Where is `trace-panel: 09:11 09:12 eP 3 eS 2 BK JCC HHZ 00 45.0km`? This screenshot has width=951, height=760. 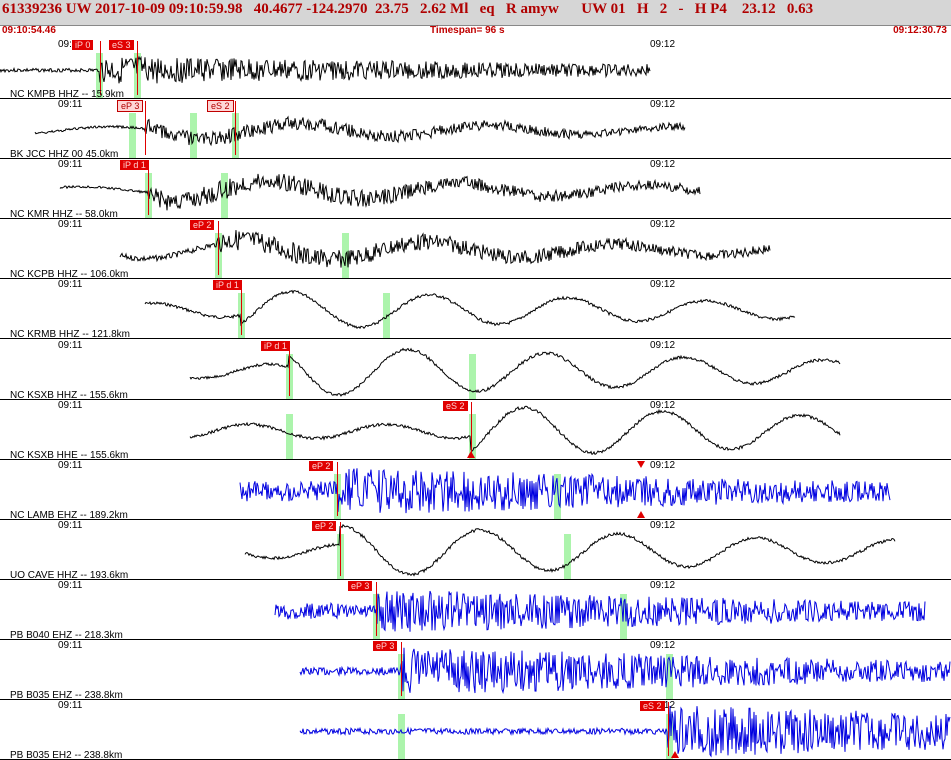 trace-panel: 09:11 09:12 eP 3 eS 2 BK JCC HHZ 00 45.0km is located at coordinates (475, 129).